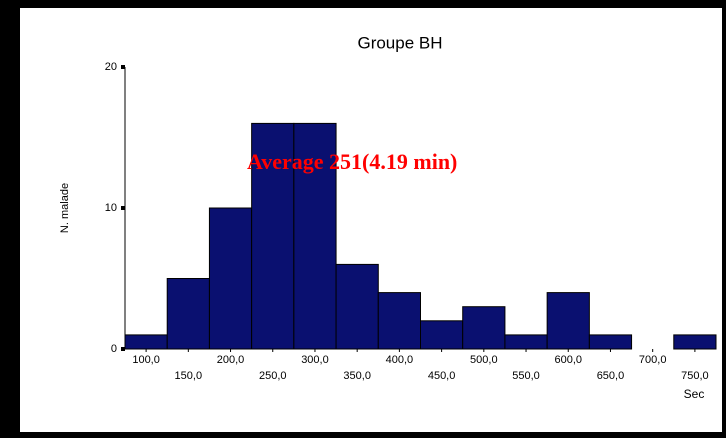 This screenshot has width=726, height=438. I want to click on x-tick-label: 600,0, so click(568, 360).